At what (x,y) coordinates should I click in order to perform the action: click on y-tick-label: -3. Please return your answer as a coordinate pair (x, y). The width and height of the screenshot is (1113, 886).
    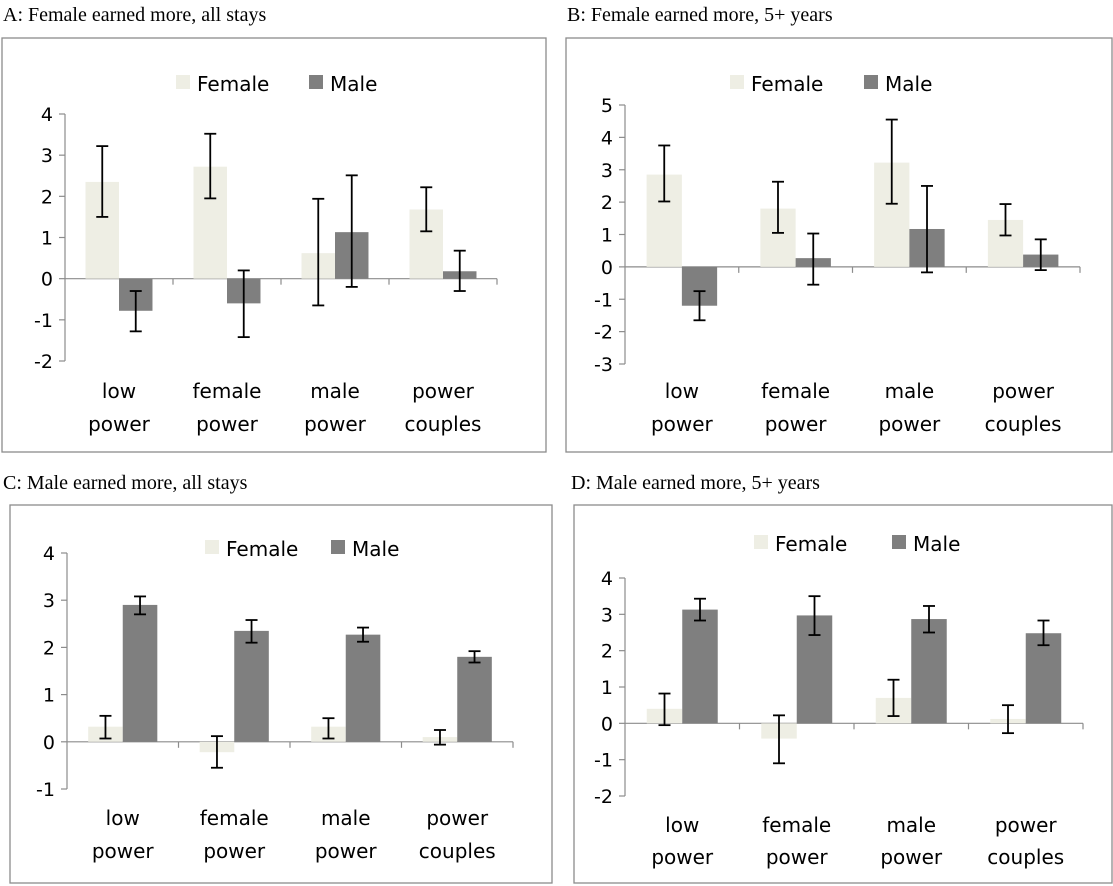
    Looking at the image, I should click on (603, 365).